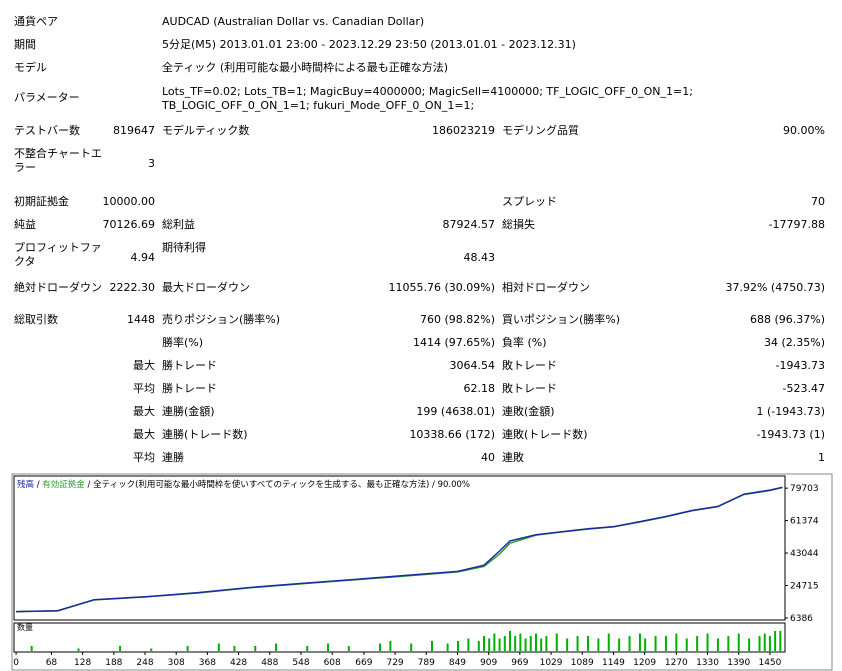 The image size is (842, 671). I want to click on row-label: 期間, so click(25, 44).